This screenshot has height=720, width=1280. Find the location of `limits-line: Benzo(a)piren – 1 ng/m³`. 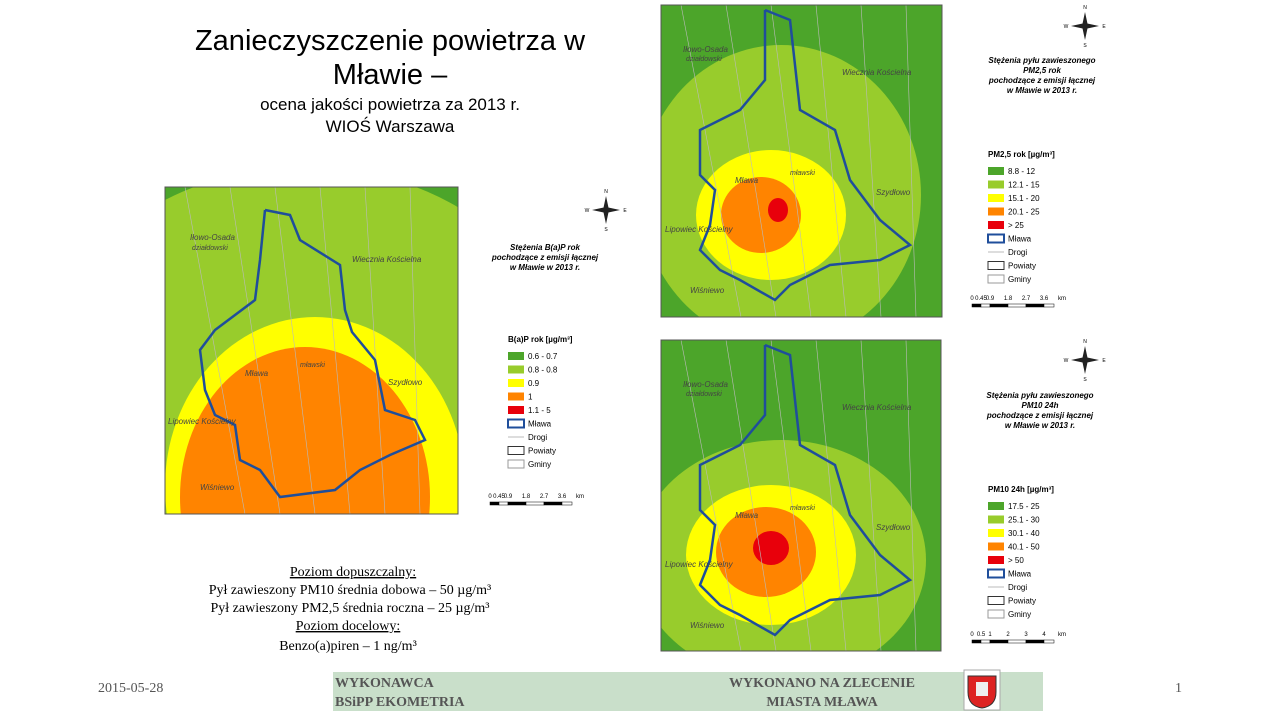

limits-line: Benzo(a)piren – 1 ng/m³ is located at coordinates (348, 646).